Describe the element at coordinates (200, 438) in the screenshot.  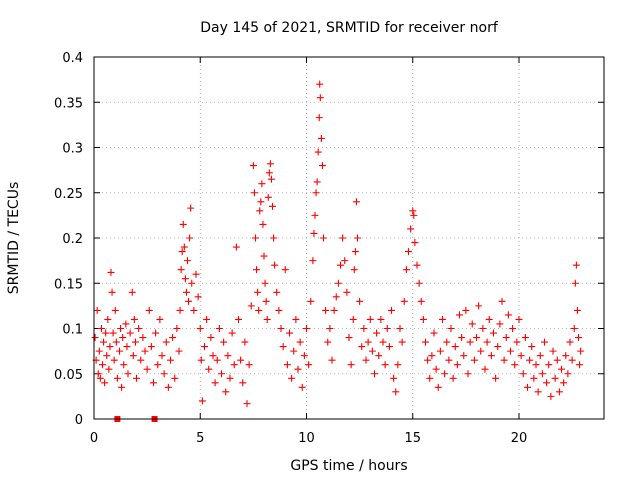
I see `x-tick-label: 5` at that location.